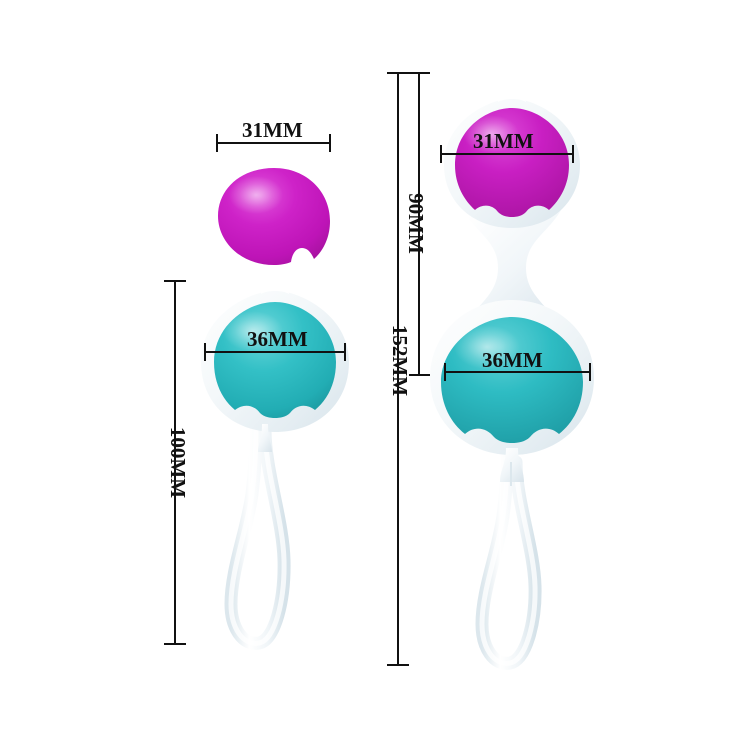 The width and height of the screenshot is (730, 730). Describe the element at coordinates (487, 347) in the screenshot. I see `teal-double-ball-gloss` at that location.